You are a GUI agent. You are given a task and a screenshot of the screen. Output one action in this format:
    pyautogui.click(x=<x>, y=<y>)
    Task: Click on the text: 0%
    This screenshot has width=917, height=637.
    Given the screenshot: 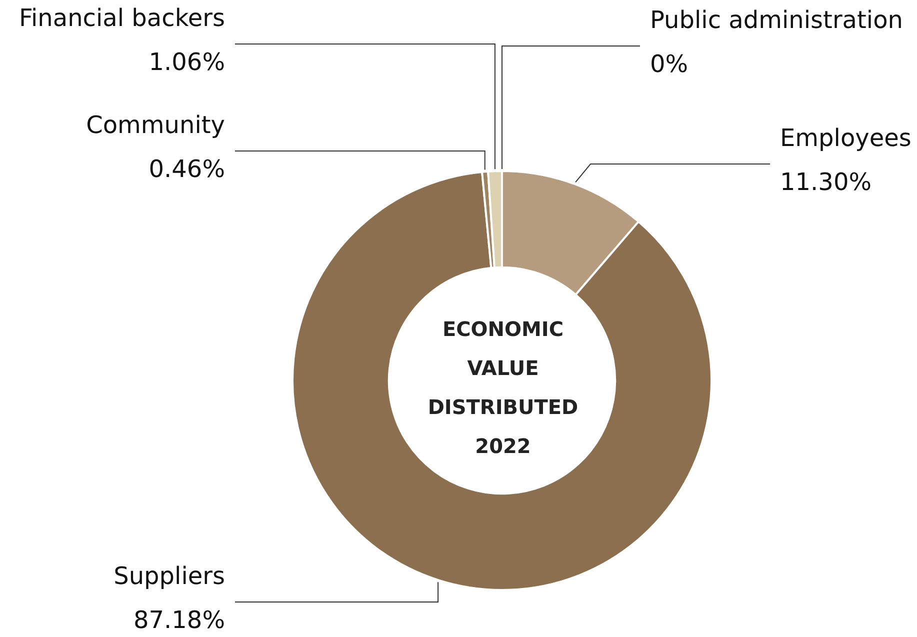 What is the action you would take?
    pyautogui.click(x=669, y=64)
    